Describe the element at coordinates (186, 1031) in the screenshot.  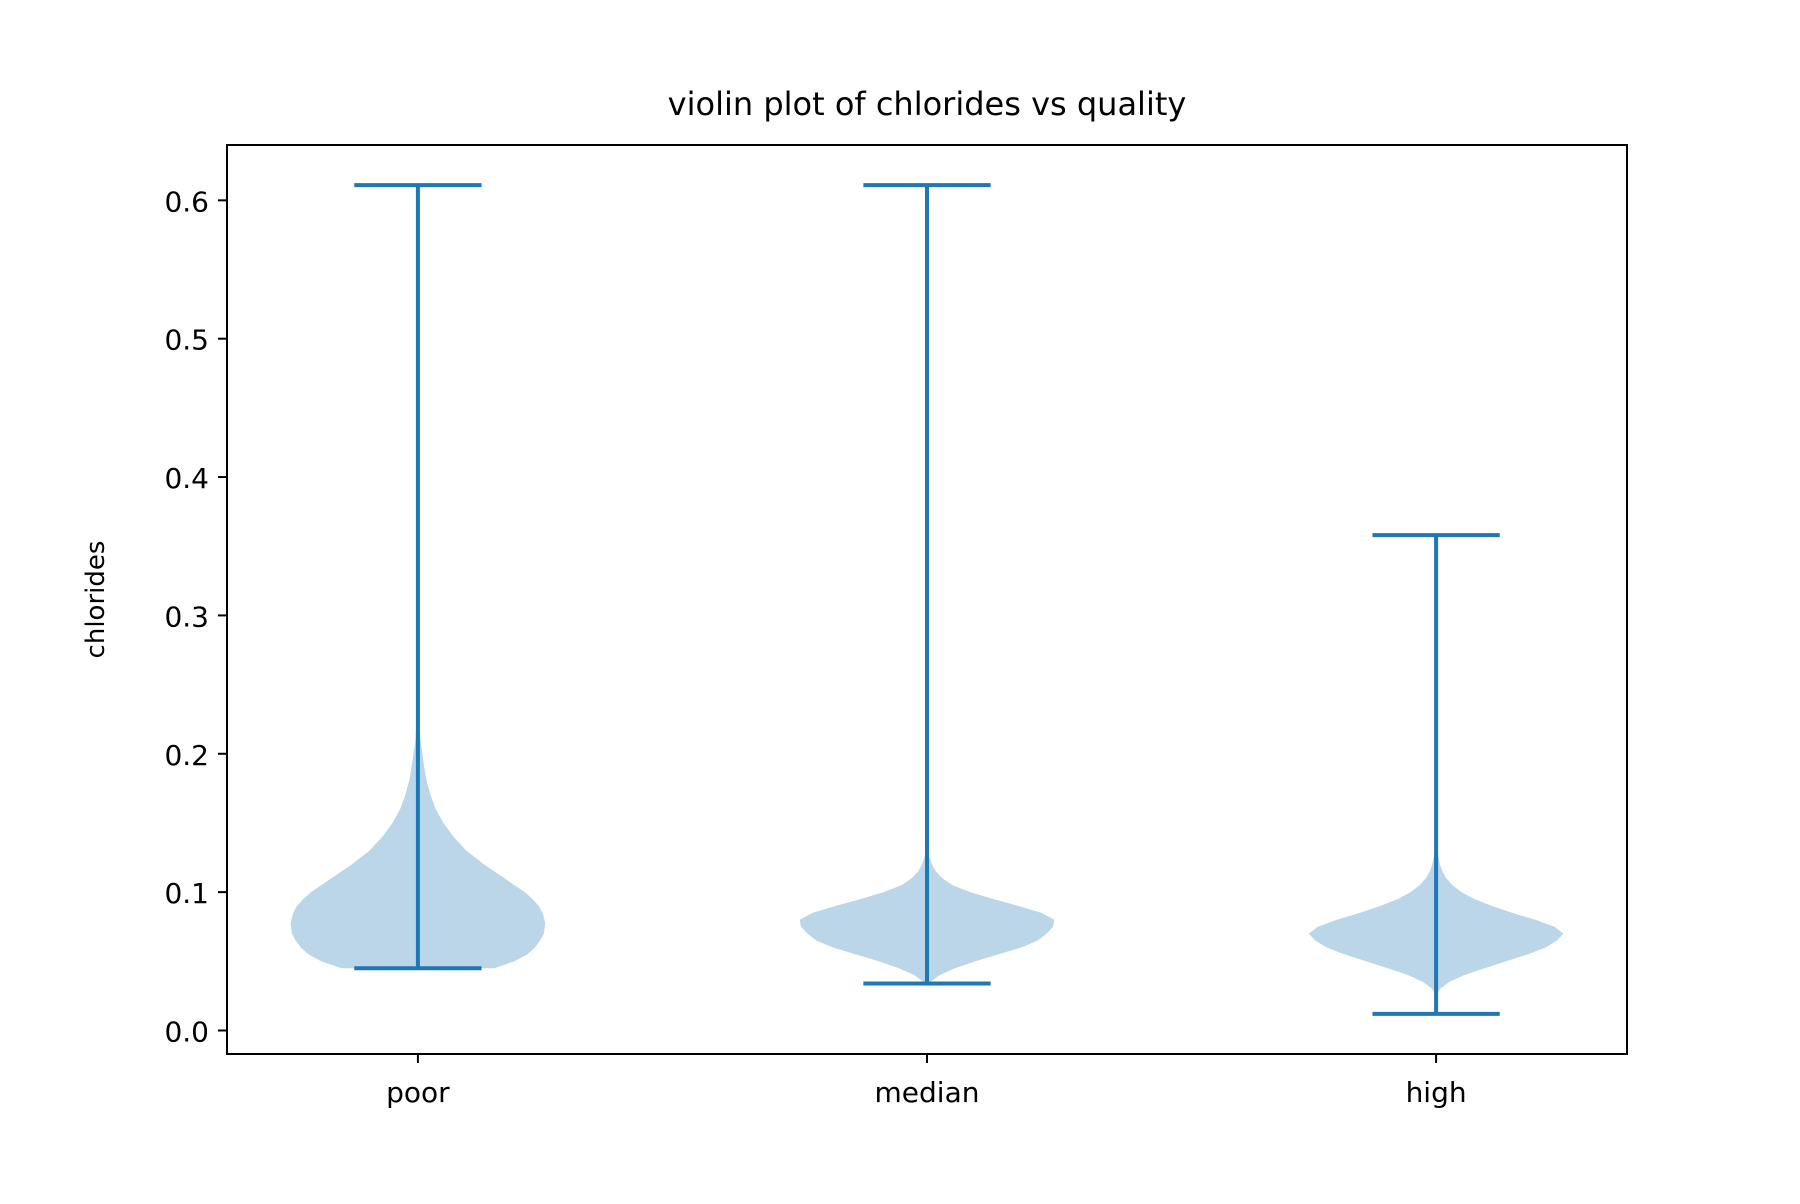
I see `y-tick-label: 0.0` at that location.